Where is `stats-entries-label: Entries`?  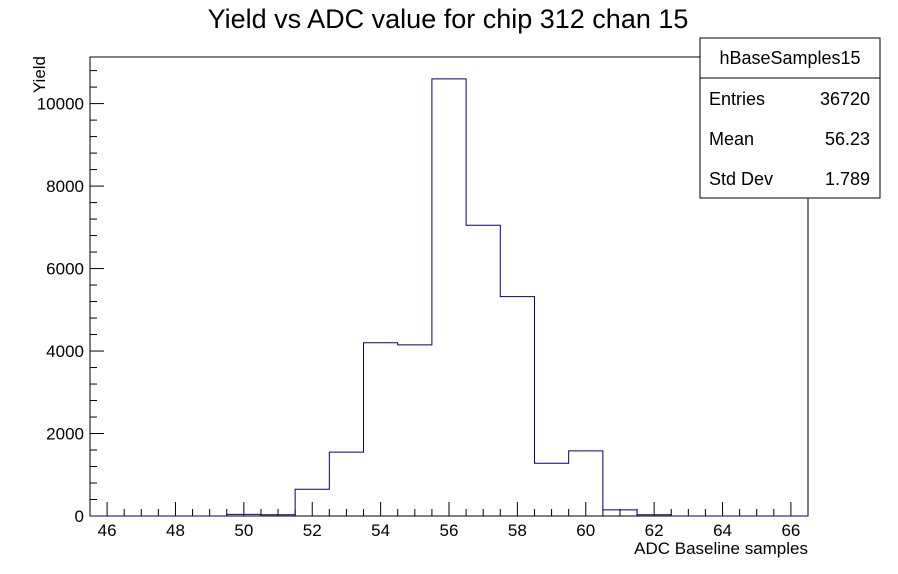 stats-entries-label: Entries is located at coordinates (737, 99).